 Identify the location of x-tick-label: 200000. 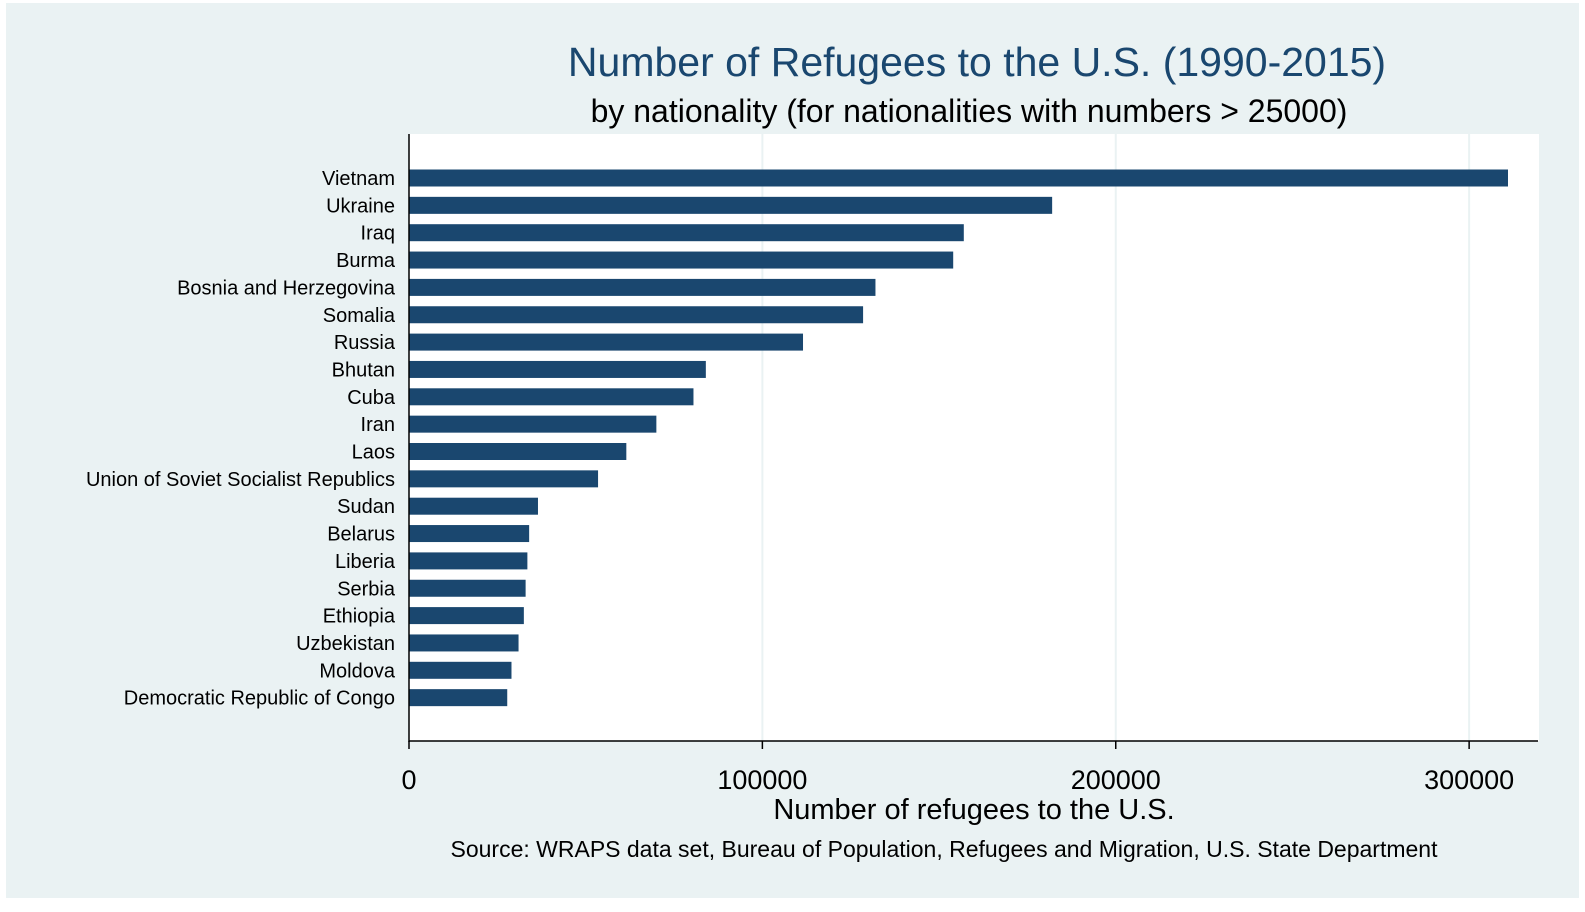
(1116, 780).